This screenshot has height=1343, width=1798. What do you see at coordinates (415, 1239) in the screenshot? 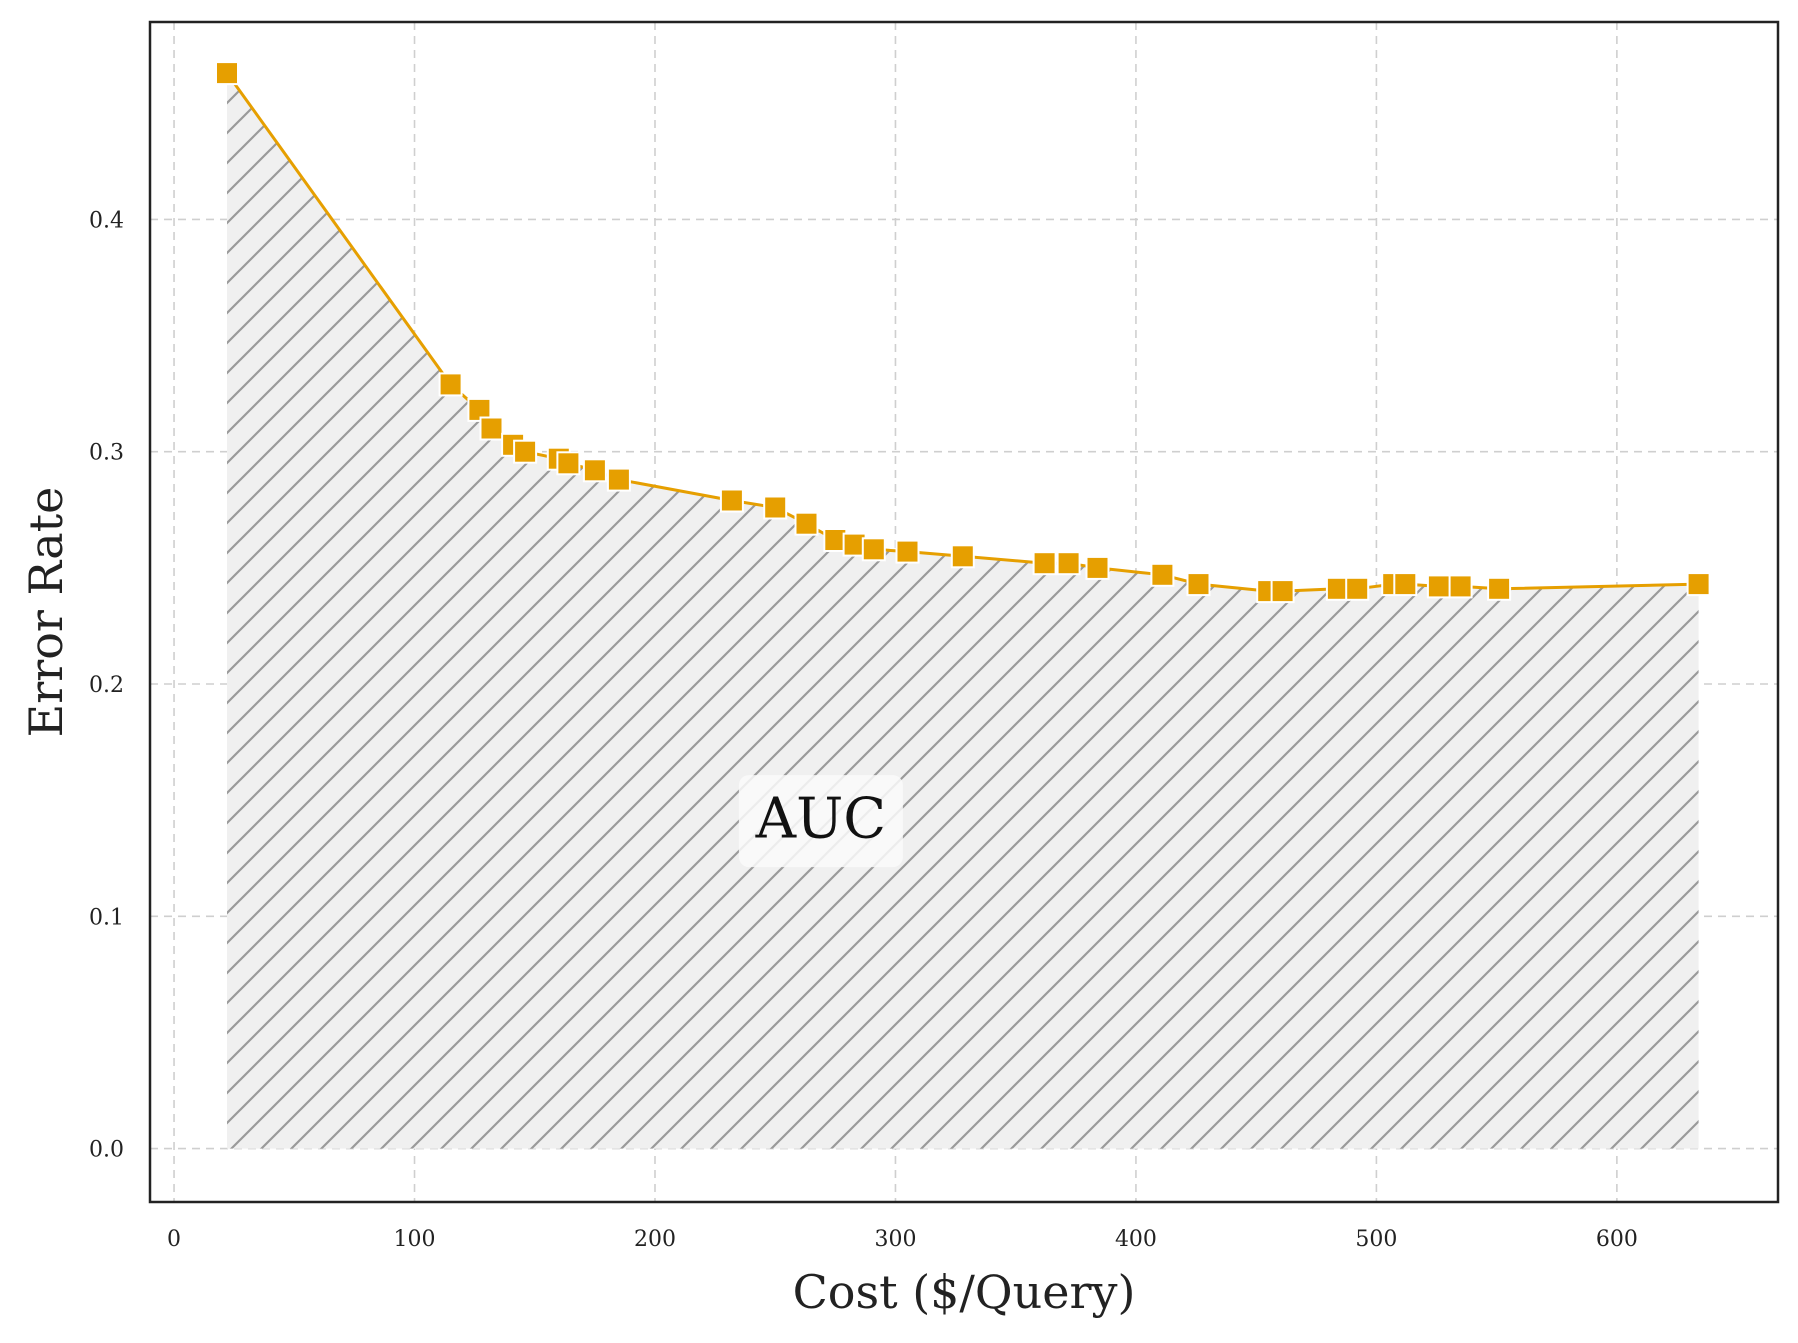
I see `x-tick-label: 100` at bounding box center [415, 1239].